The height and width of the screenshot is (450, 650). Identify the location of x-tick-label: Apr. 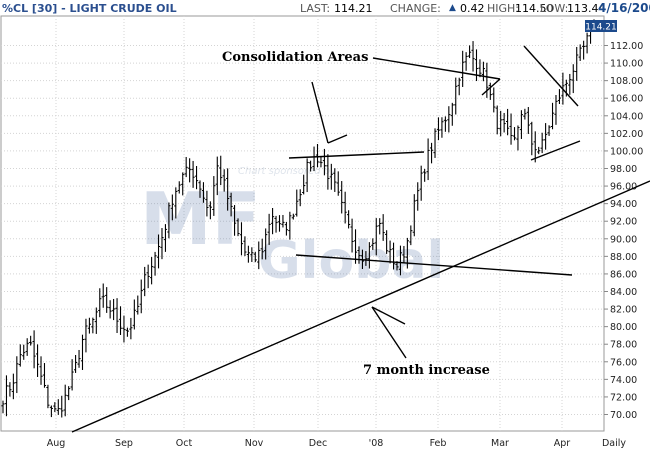
(562, 443).